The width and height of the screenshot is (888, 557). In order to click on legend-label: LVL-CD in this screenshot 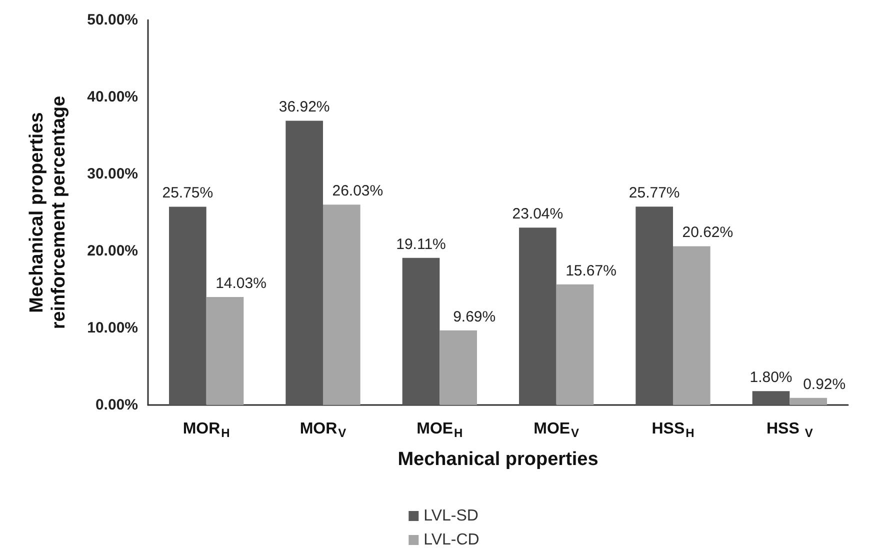, I will do `click(452, 540)`.